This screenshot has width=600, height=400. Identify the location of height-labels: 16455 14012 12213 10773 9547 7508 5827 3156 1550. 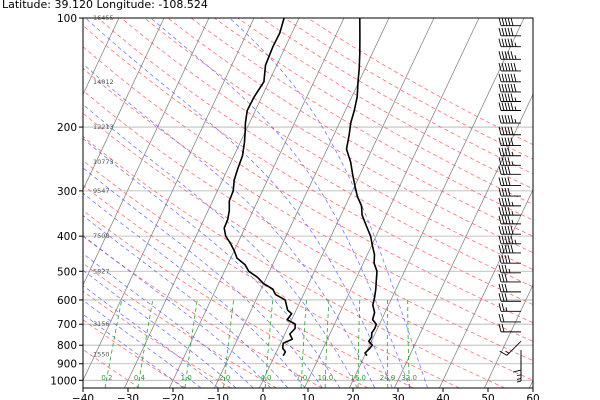
(103, 186).